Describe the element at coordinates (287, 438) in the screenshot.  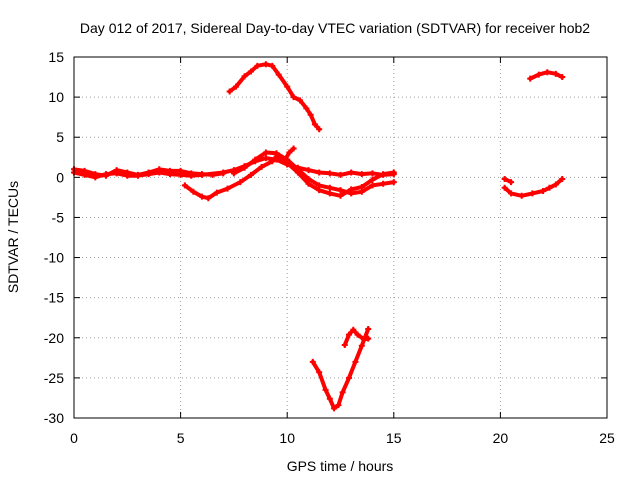
I see `x-tick-label: 10` at that location.